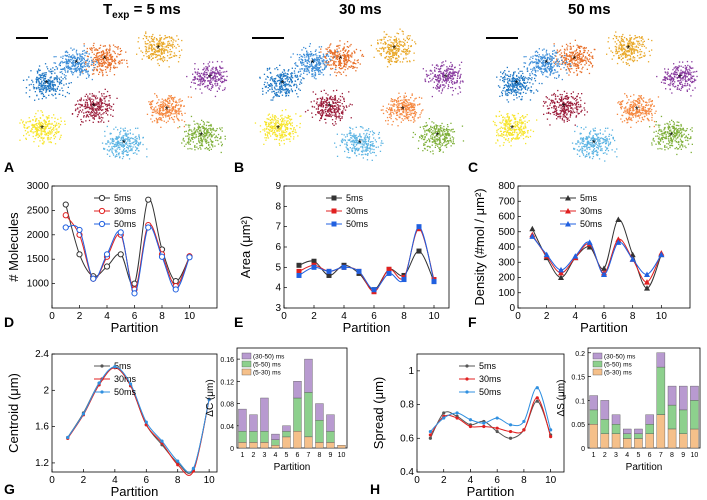 The width and height of the screenshot is (707, 500). I want to click on y-tick-label: 0.05, so click(578, 425).